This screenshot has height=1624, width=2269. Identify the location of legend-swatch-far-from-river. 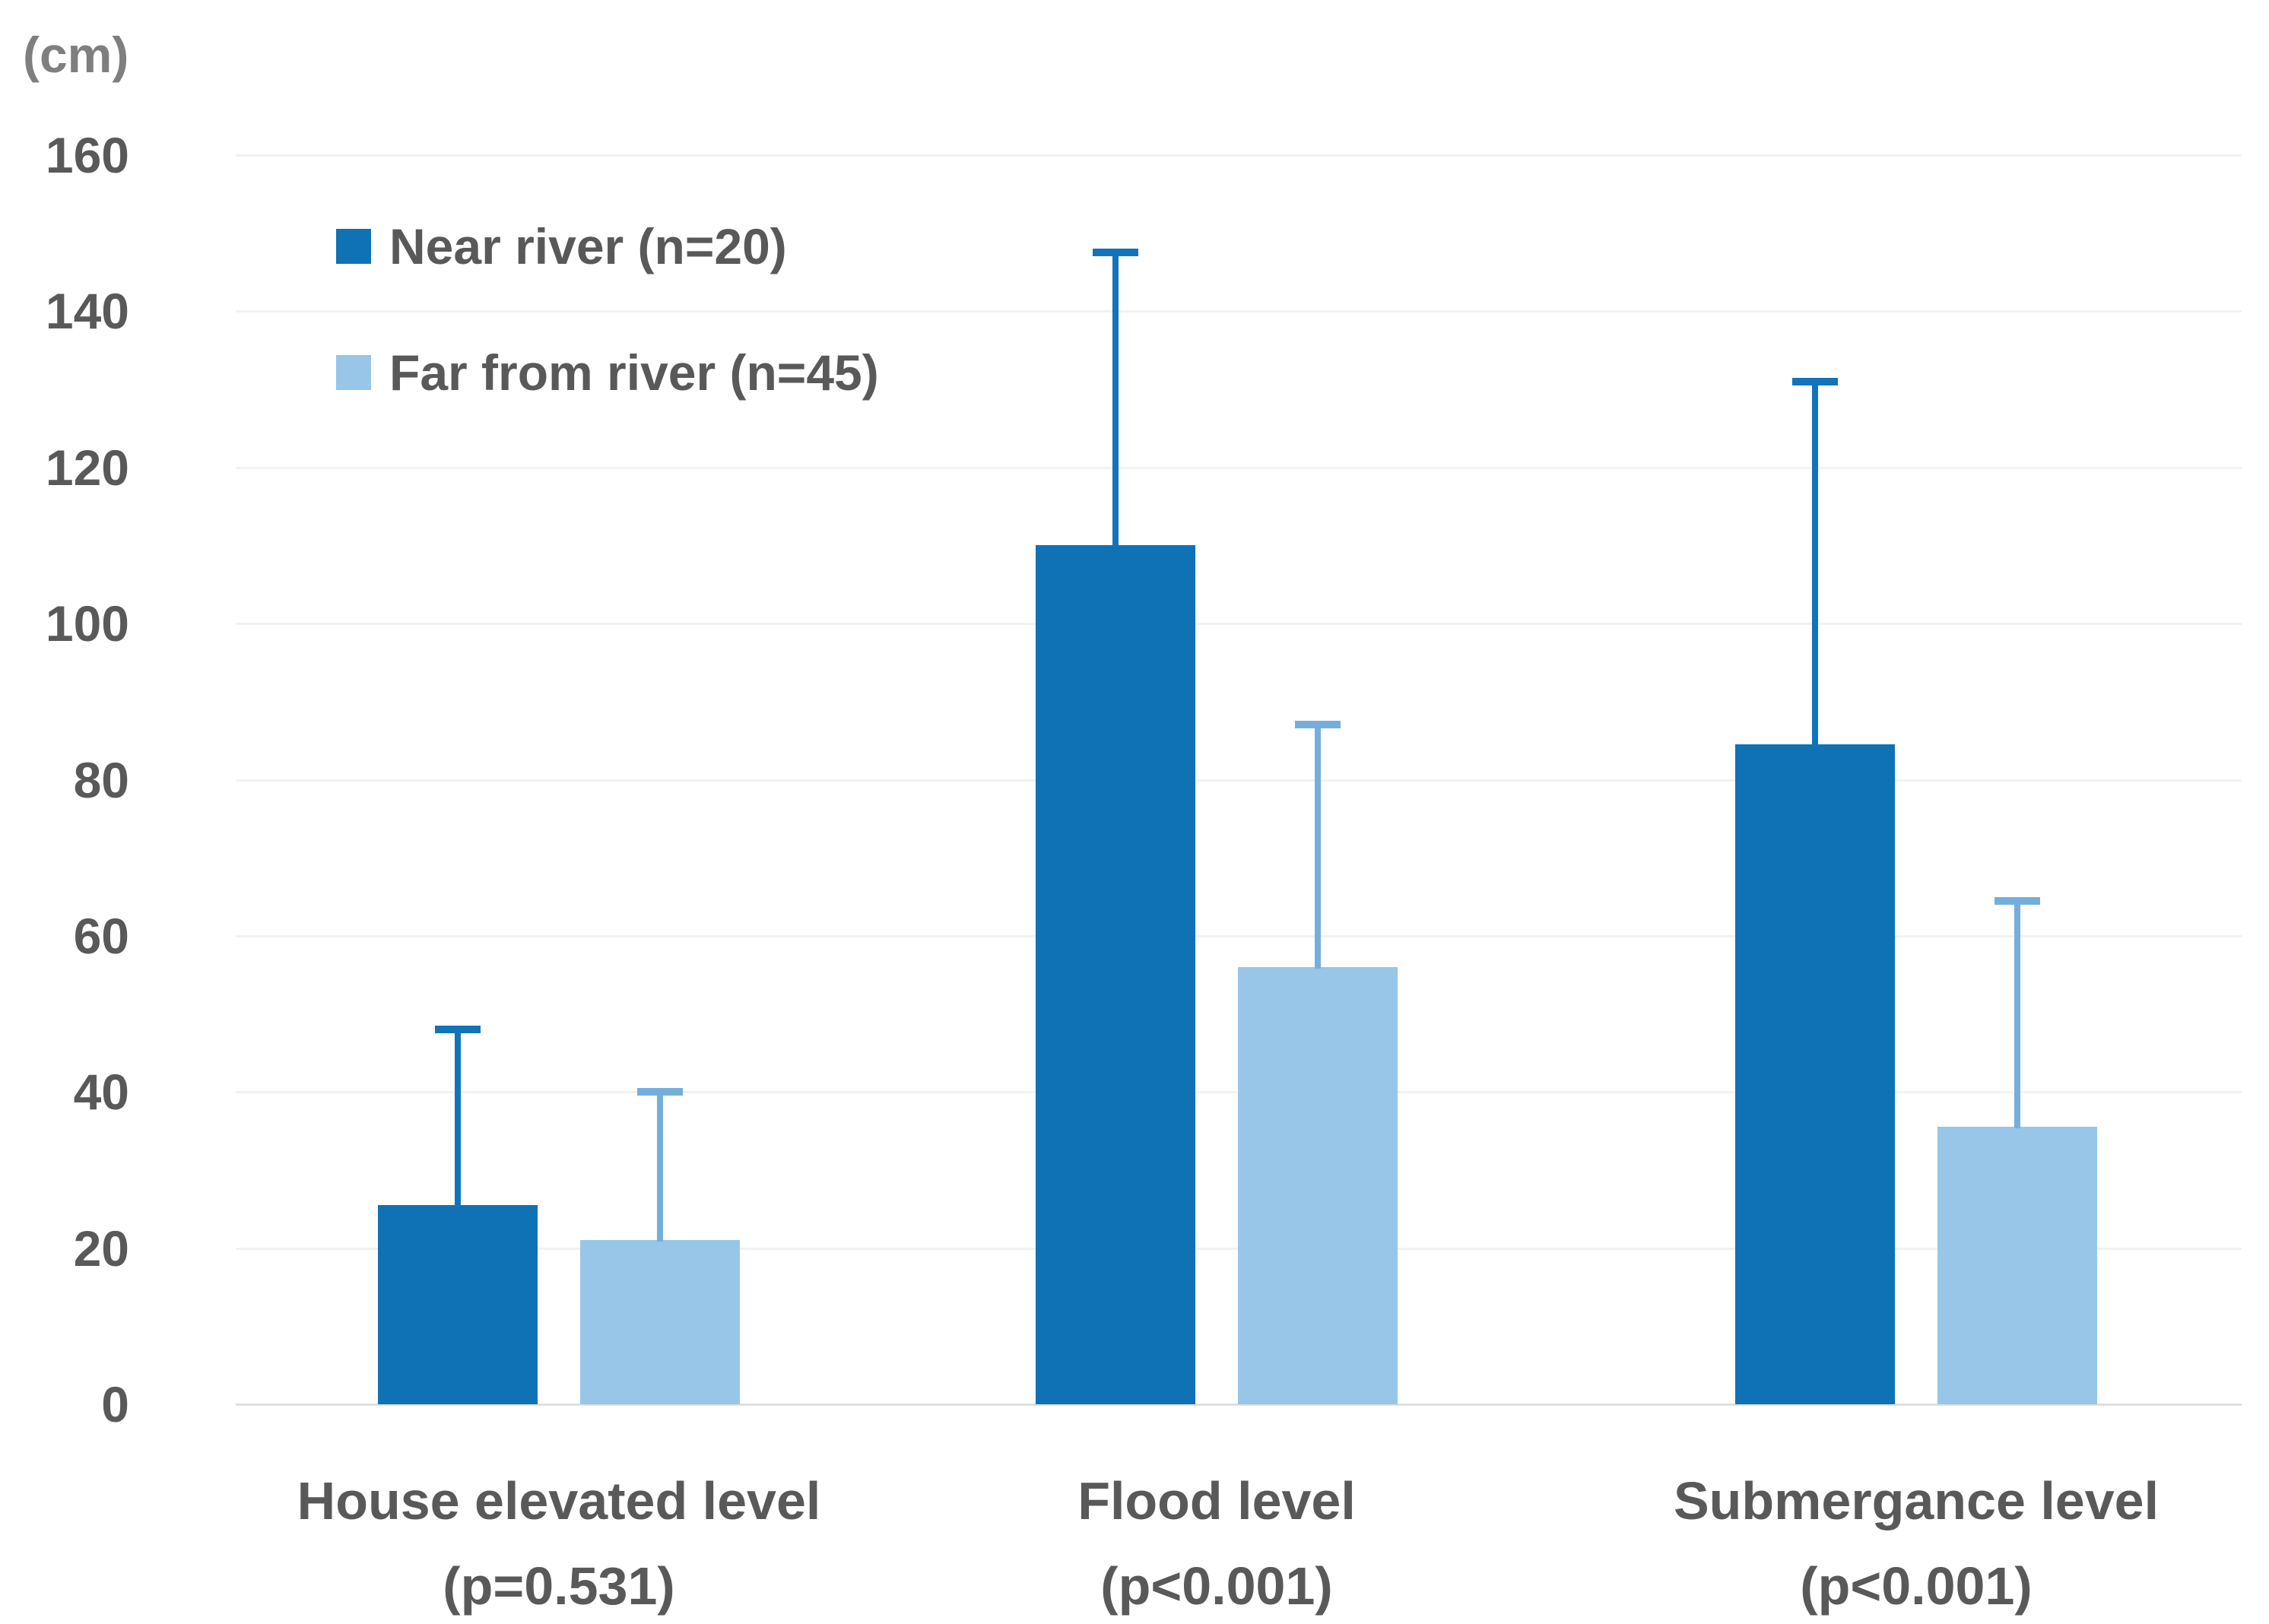
(353, 372).